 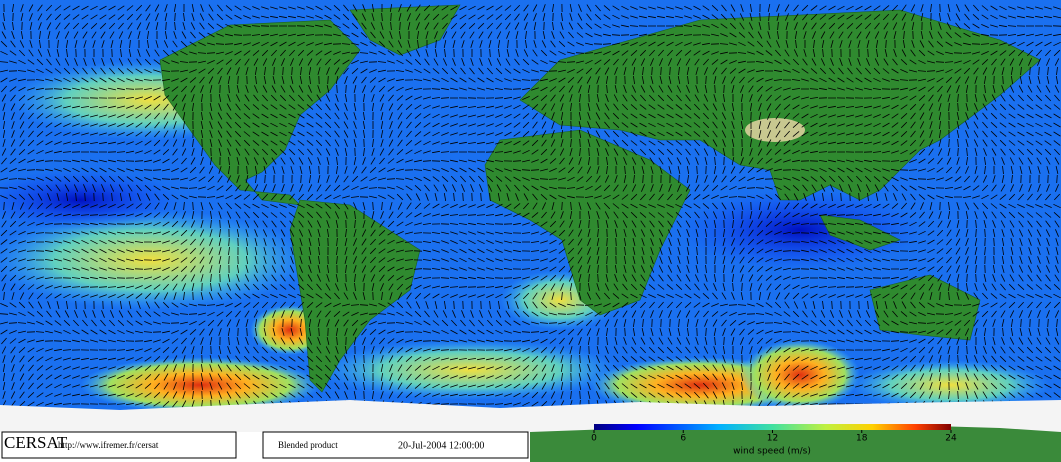 What do you see at coordinates (308, 445) in the screenshot?
I see `product: Blended product` at bounding box center [308, 445].